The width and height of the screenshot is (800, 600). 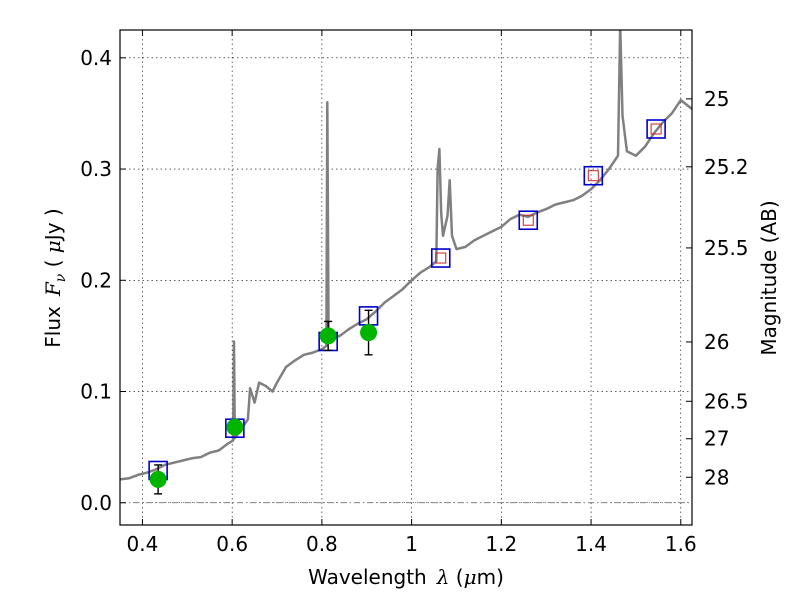 I want to click on y-tick-label: 0.3, so click(x=96, y=169).